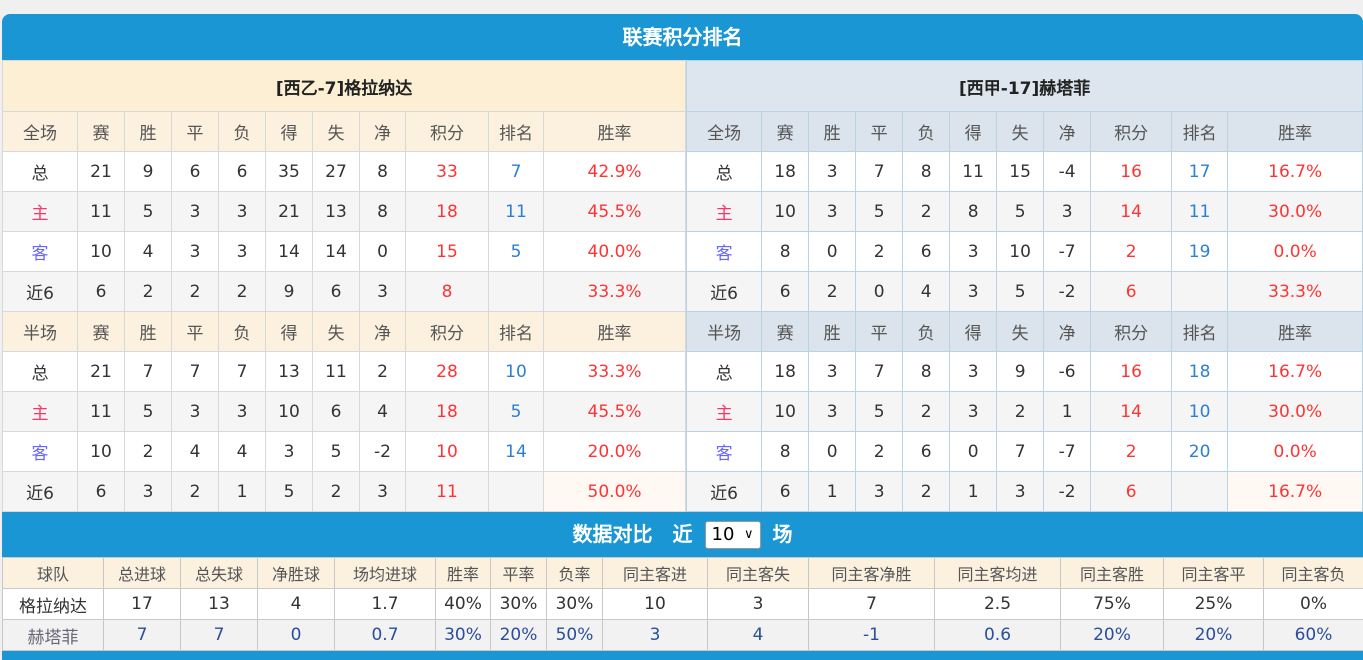 This screenshot has height=660, width=1363. What do you see at coordinates (40, 331) in the screenshot?
I see `column-header: 半场` at bounding box center [40, 331].